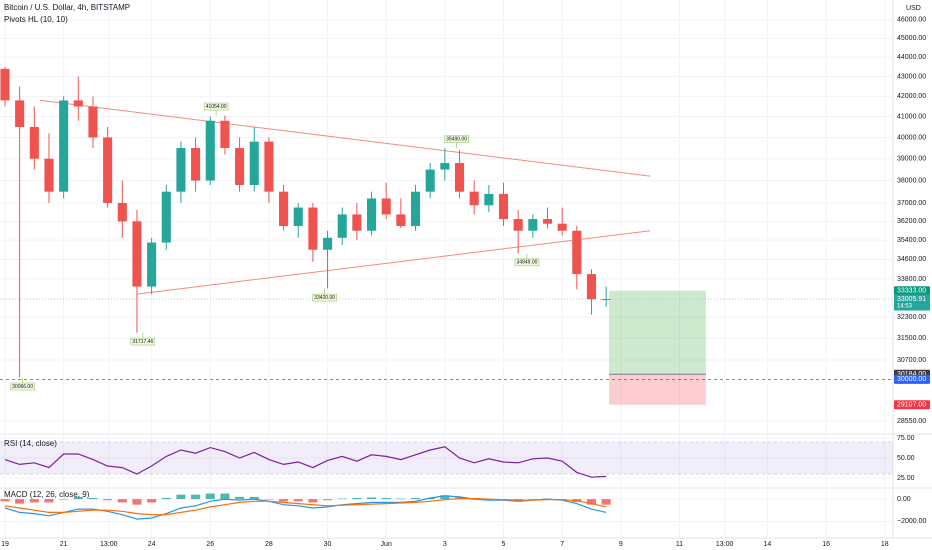  What do you see at coordinates (621, 544) in the screenshot?
I see `x-tick-label: 9` at bounding box center [621, 544].